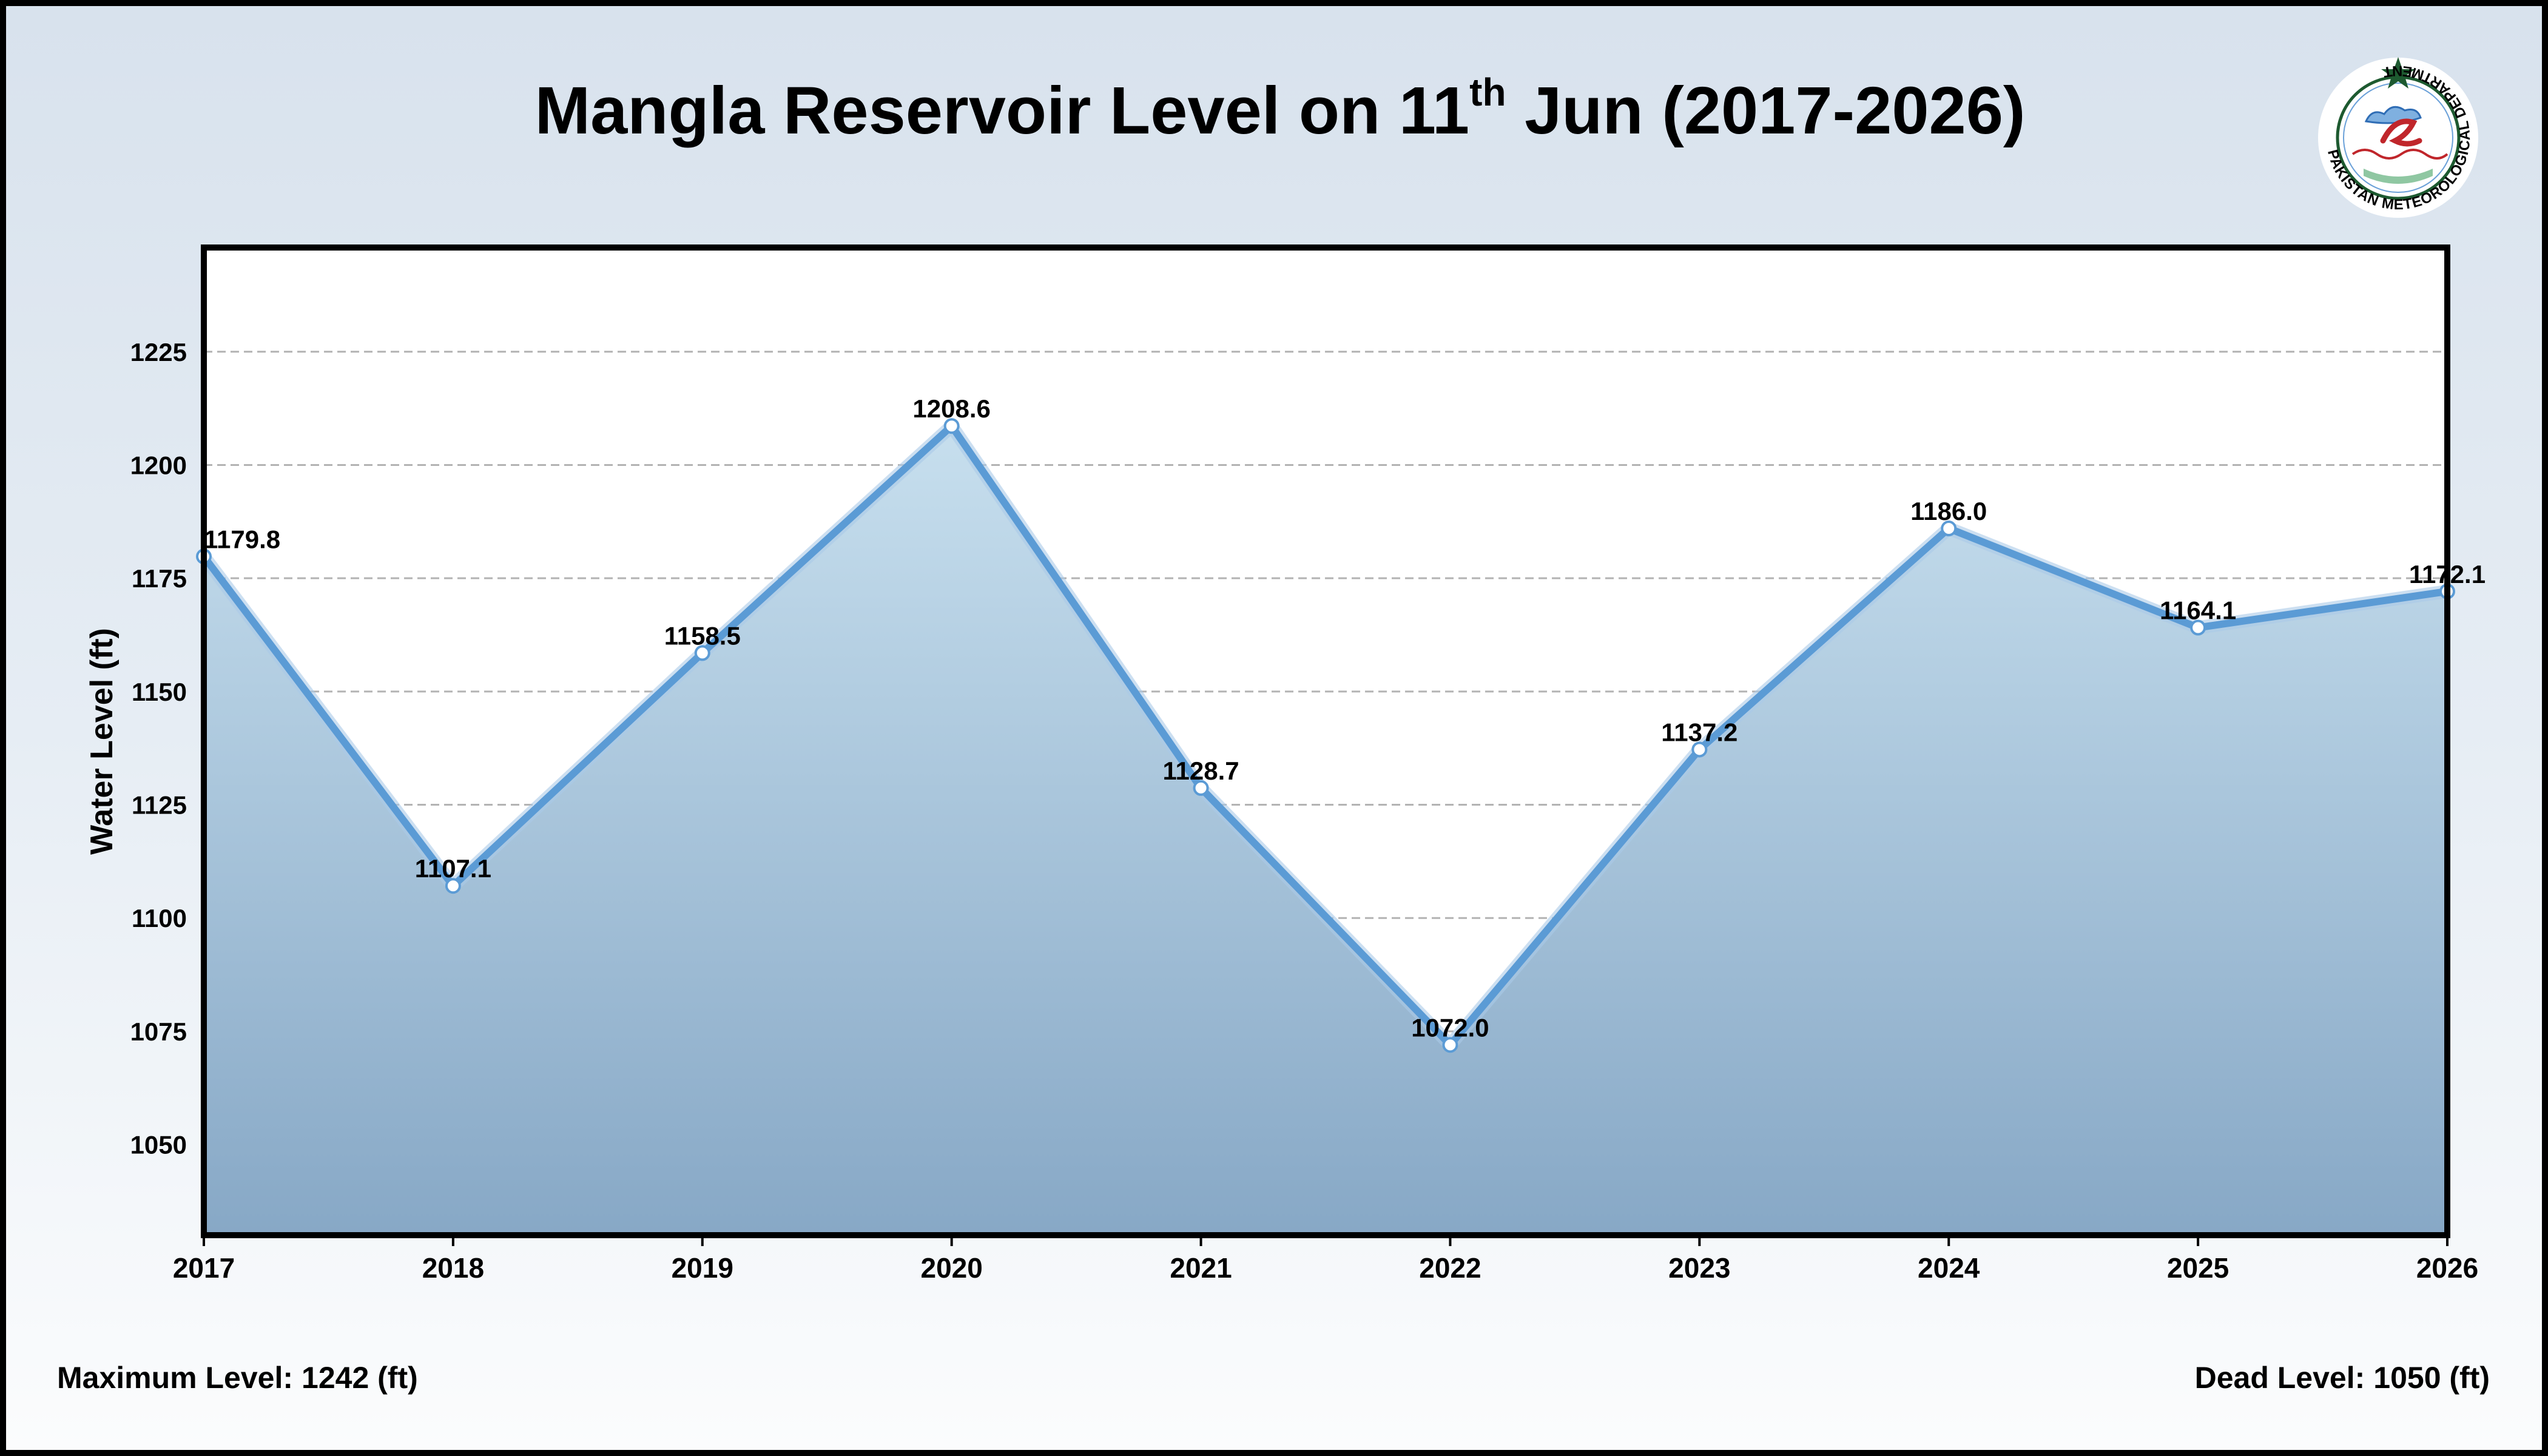 This screenshot has height=1456, width=2548. Describe the element at coordinates (1450, 1268) in the screenshot. I see `x-tick-label: 2022` at that location.